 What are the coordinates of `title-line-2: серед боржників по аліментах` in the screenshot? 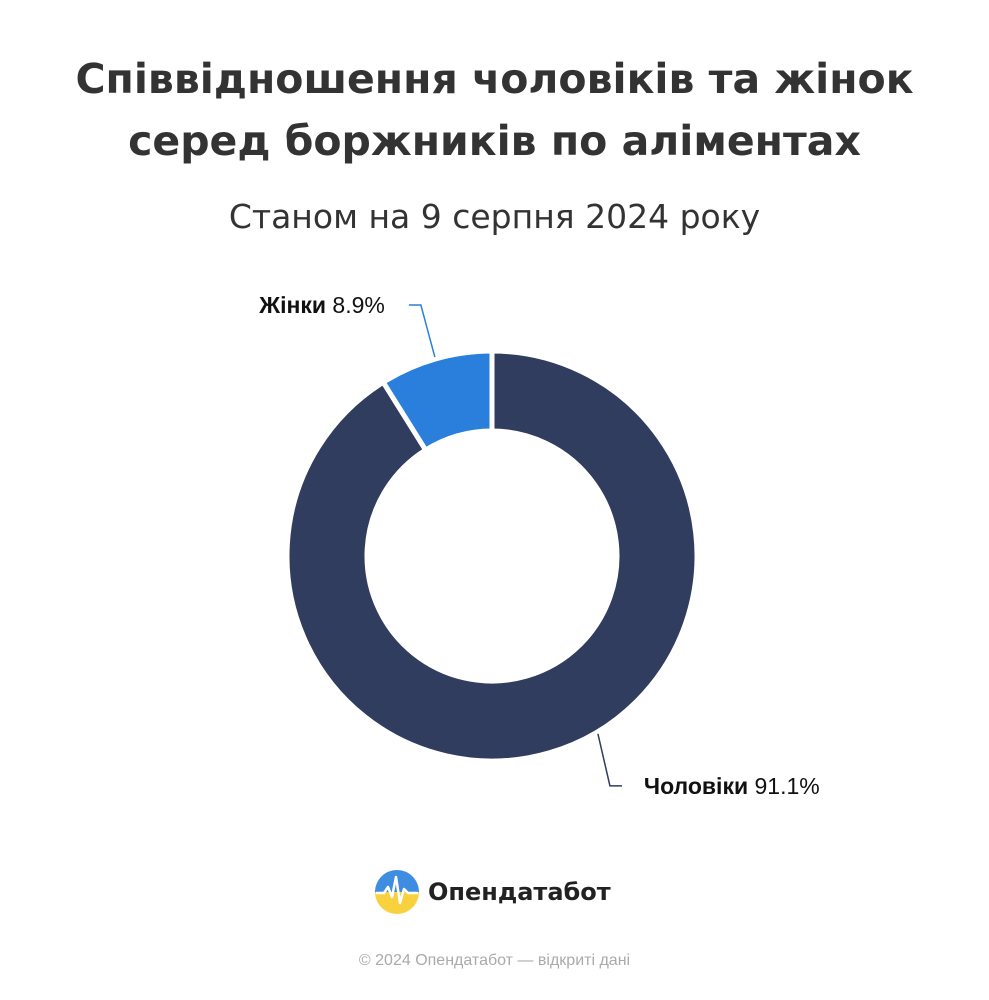 It's located at (494, 141).